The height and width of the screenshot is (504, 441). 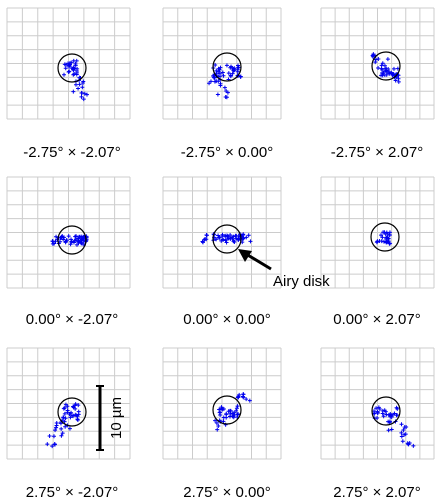 I want to click on airy-disk-arrow, so click(x=258, y=261).